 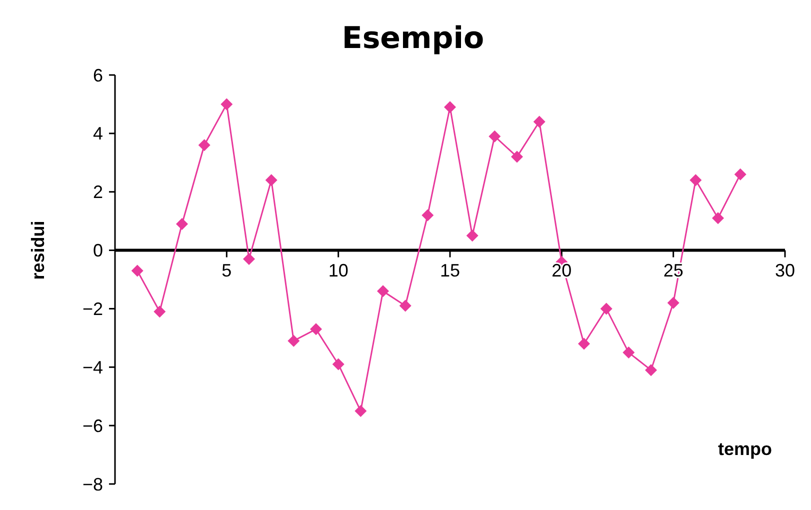 What do you see at coordinates (97, 134) in the screenshot?
I see `y-tick-label: 4` at bounding box center [97, 134].